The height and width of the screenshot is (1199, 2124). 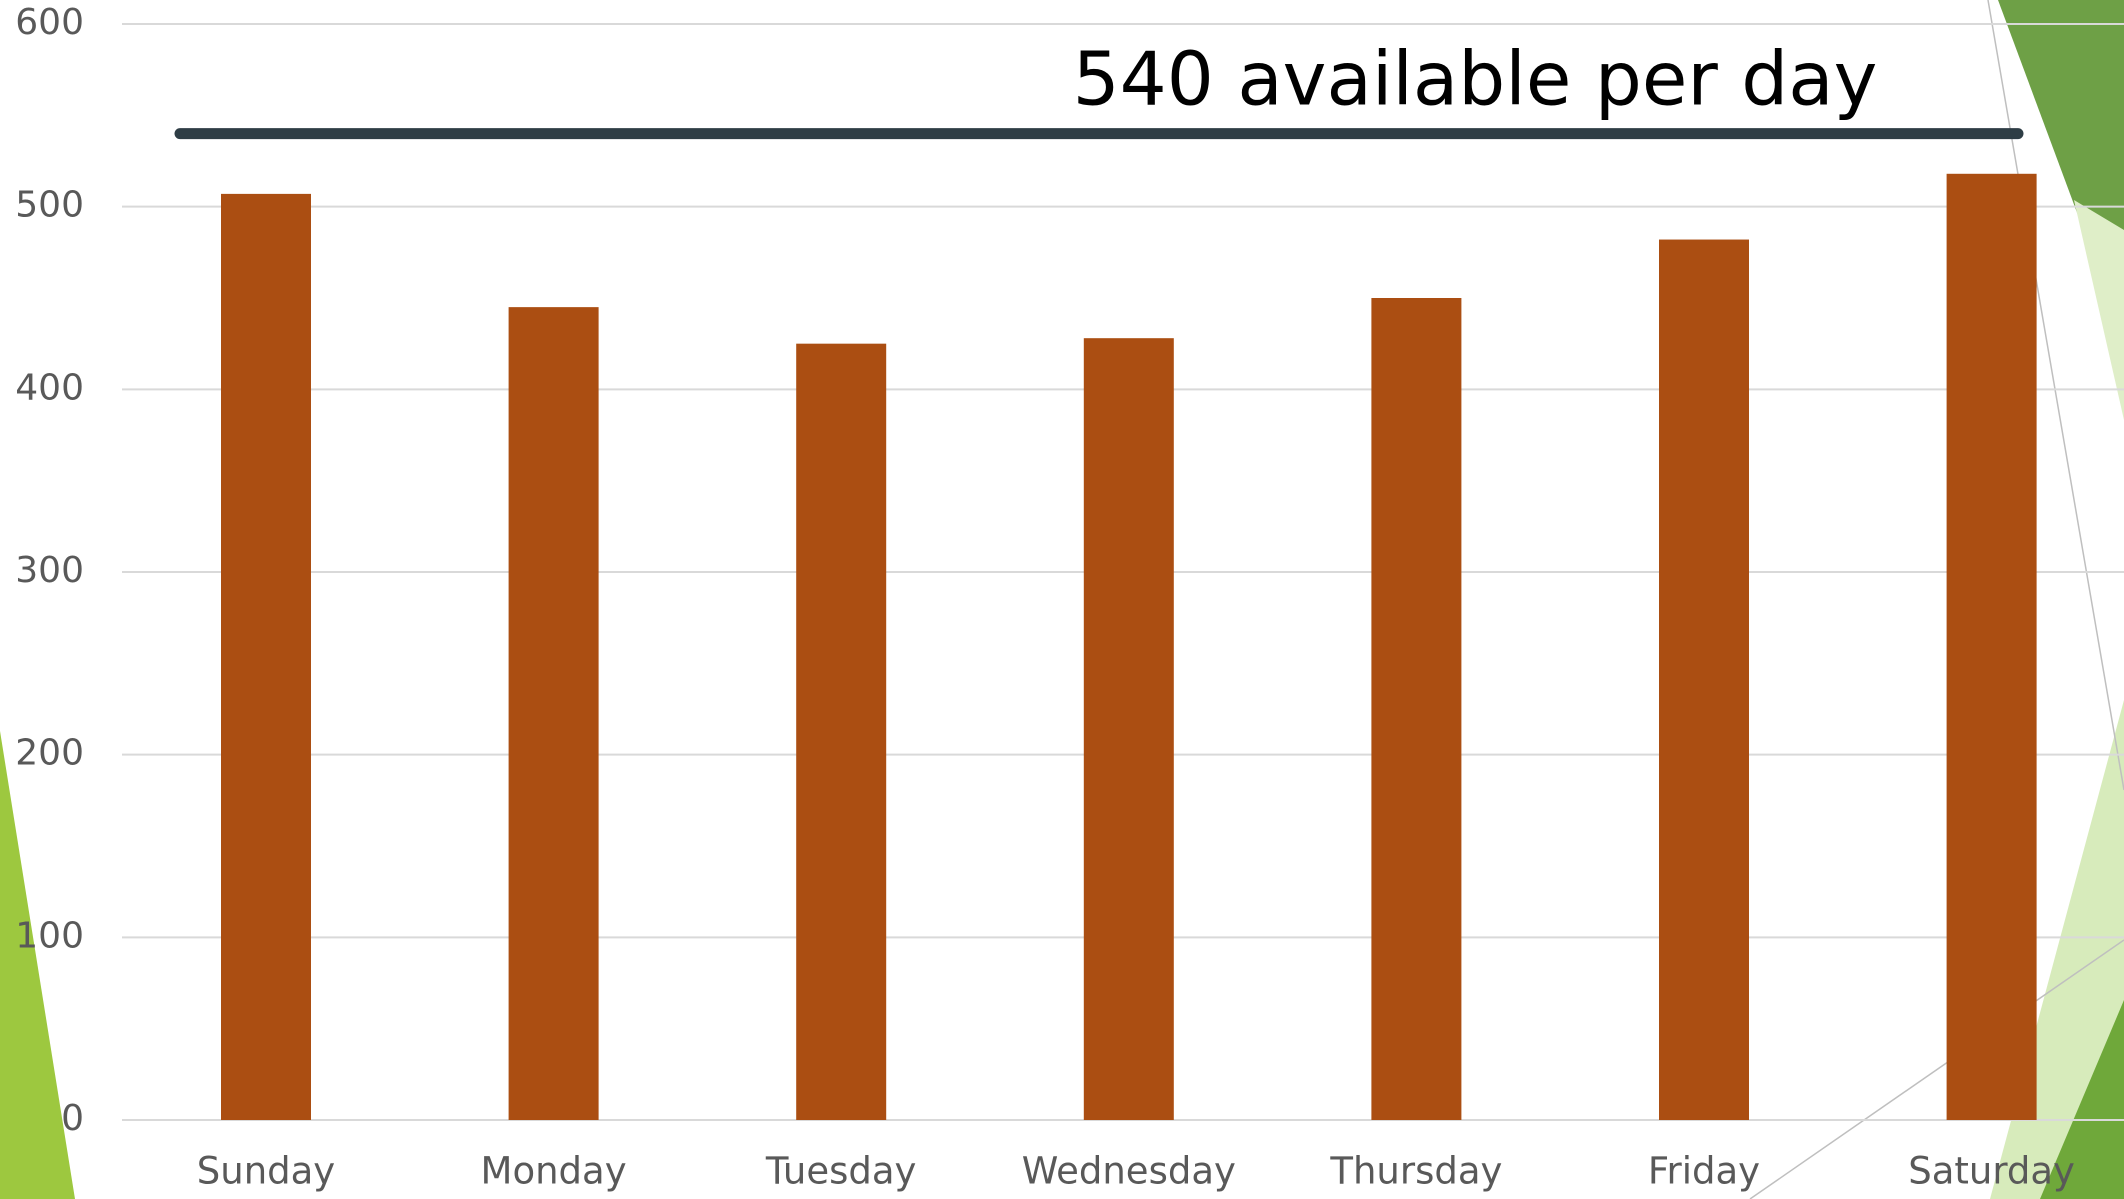 What do you see at coordinates (49, 387) in the screenshot?
I see `y-tick-label: 400` at bounding box center [49, 387].